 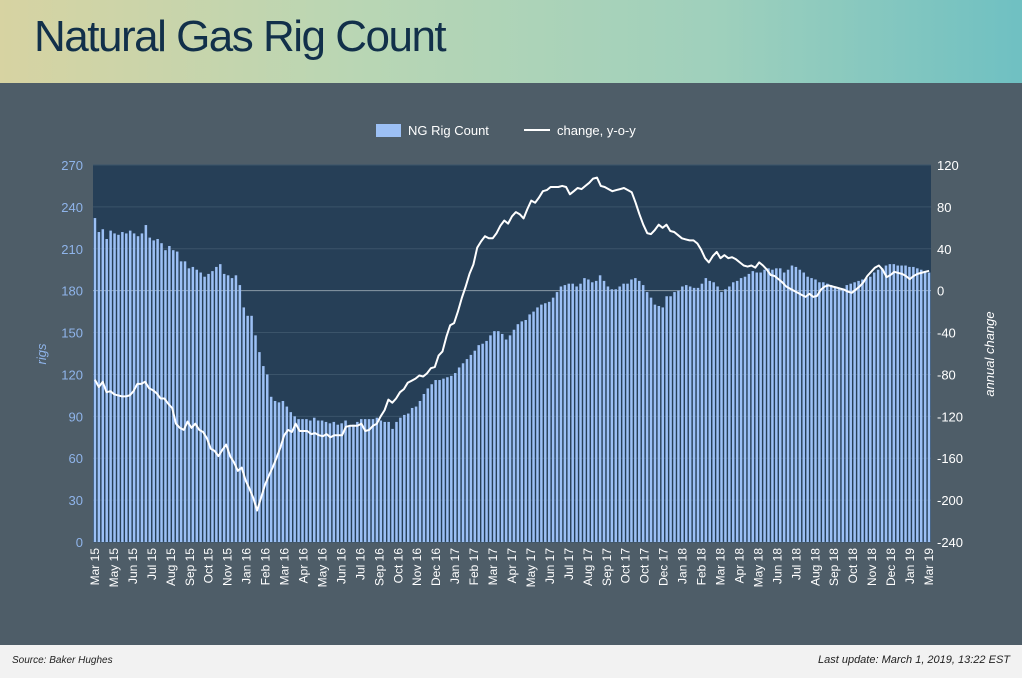 What do you see at coordinates (72, 207) in the screenshot?
I see `left-tick-label: 240` at bounding box center [72, 207].